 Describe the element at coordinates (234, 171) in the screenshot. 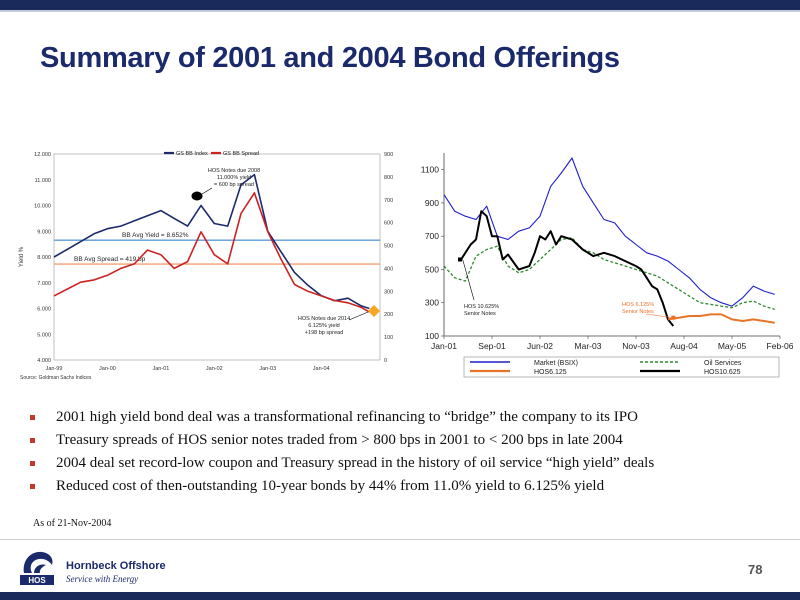

I see `annotation-text: HOS Notes due 2008` at that location.